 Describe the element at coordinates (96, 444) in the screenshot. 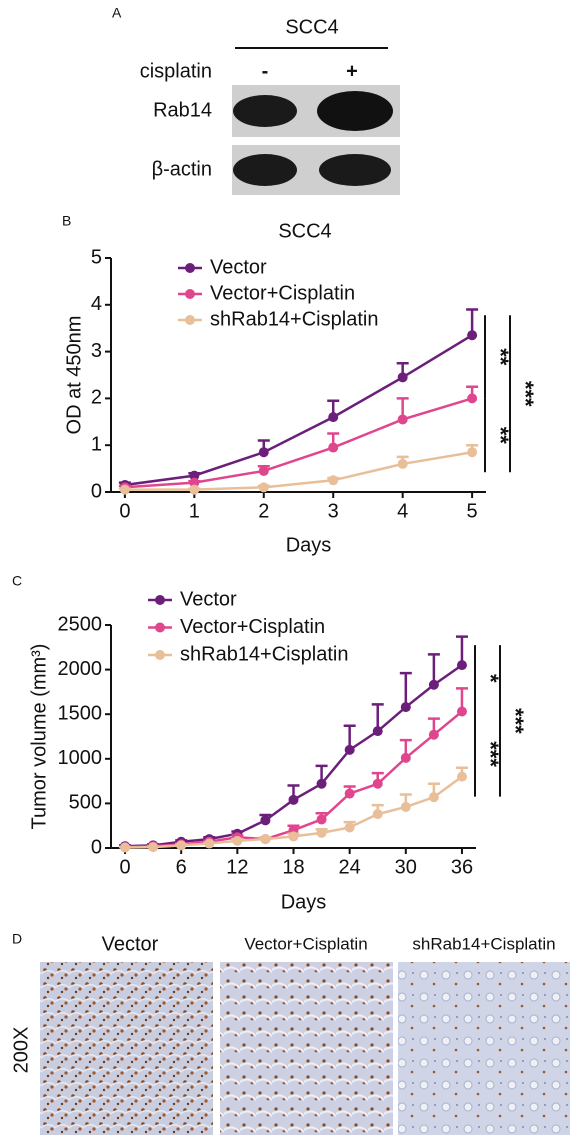

I see `y-tick-label: 1` at that location.